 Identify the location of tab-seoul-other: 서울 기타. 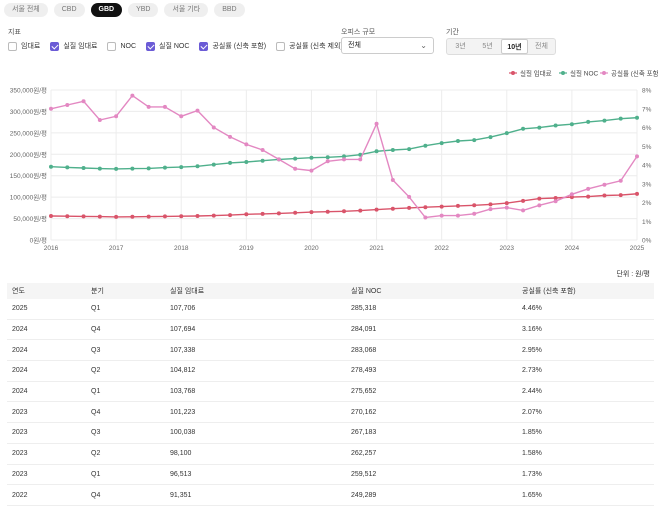
(186, 10).